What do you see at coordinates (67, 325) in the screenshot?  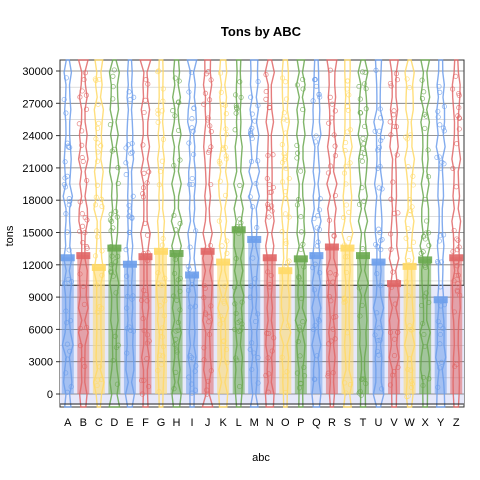 I see `bar-A` at bounding box center [67, 325].